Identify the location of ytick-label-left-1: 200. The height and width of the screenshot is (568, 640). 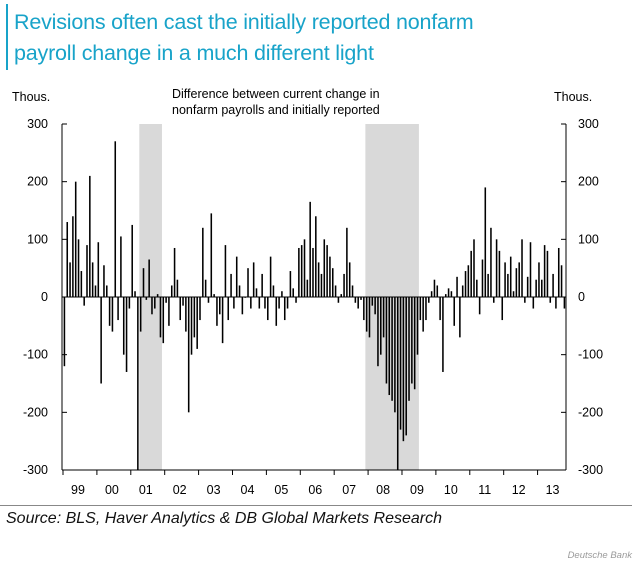
(37, 182).